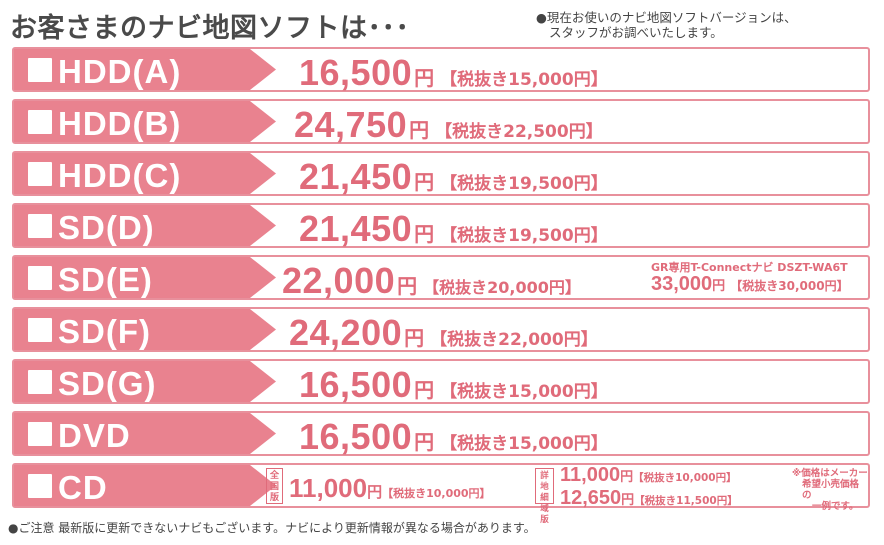 This screenshot has width=884, height=545. Describe the element at coordinates (105, 279) in the screenshot. I see `row-label: SD(E)` at that location.